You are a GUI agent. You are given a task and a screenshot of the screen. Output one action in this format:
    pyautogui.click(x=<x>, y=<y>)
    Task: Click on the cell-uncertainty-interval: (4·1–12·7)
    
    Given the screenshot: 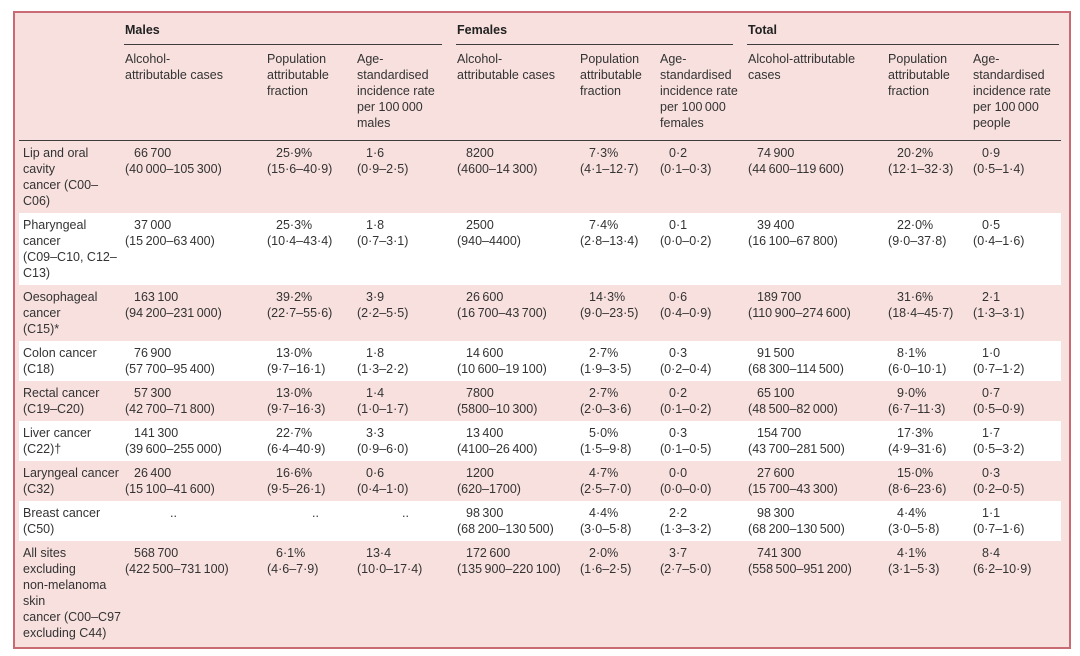 What is the action you would take?
    pyautogui.click(x=609, y=169)
    